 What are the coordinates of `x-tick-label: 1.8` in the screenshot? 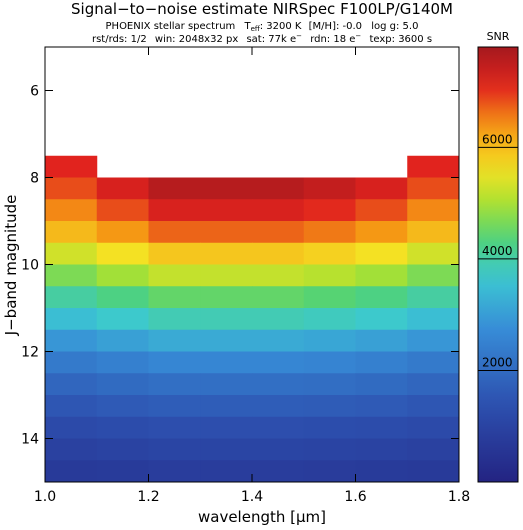 It's located at (459, 497).